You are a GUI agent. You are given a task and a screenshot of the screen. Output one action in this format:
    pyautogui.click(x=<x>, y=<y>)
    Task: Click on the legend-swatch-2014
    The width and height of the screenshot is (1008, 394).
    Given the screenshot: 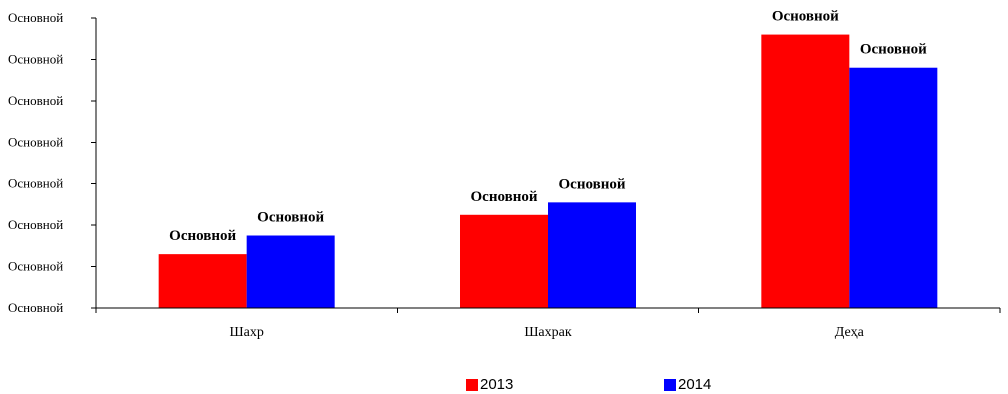 What is the action you would take?
    pyautogui.click(x=670, y=384)
    